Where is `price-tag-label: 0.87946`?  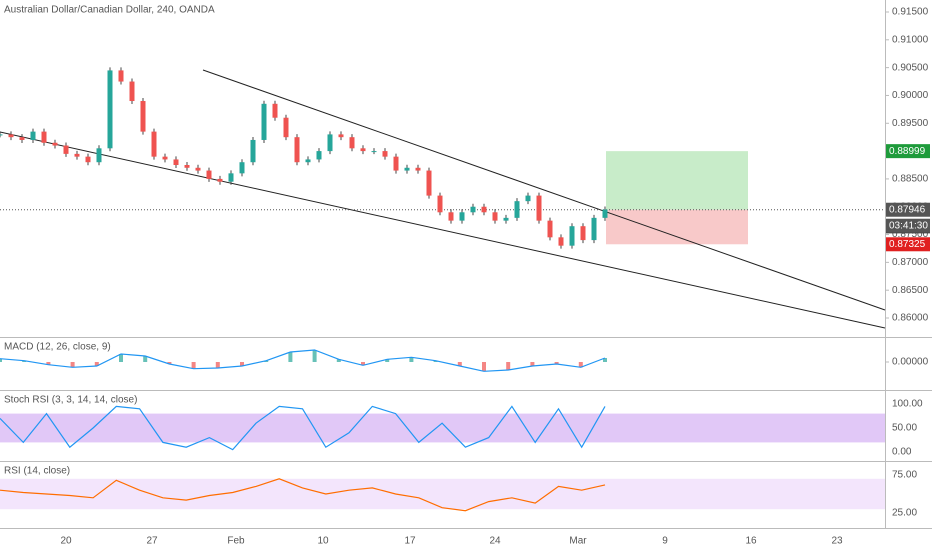
price-tag-label: 0.87946 is located at coordinates (907, 209).